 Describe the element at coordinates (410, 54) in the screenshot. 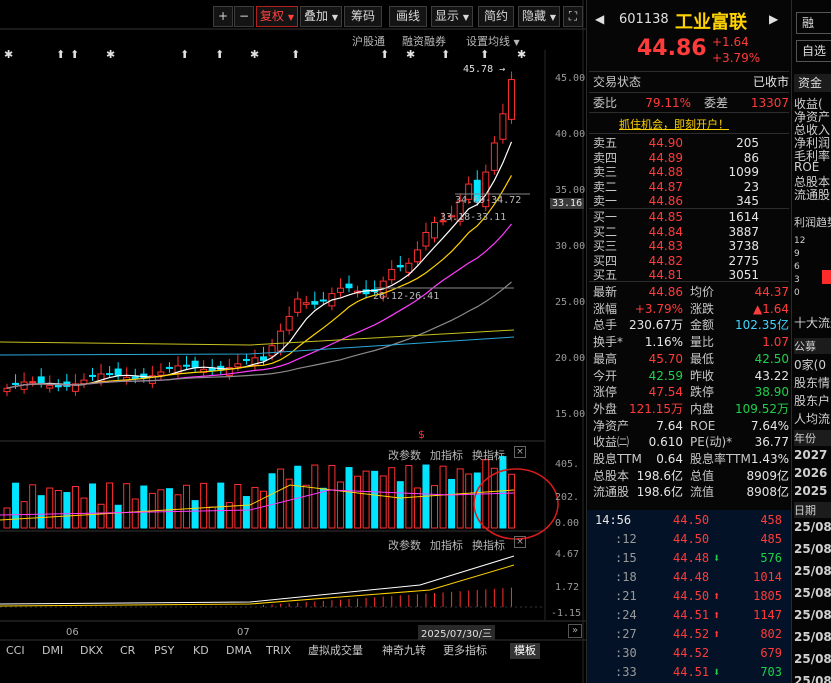

I see `marker-arrow: ✱` at that location.